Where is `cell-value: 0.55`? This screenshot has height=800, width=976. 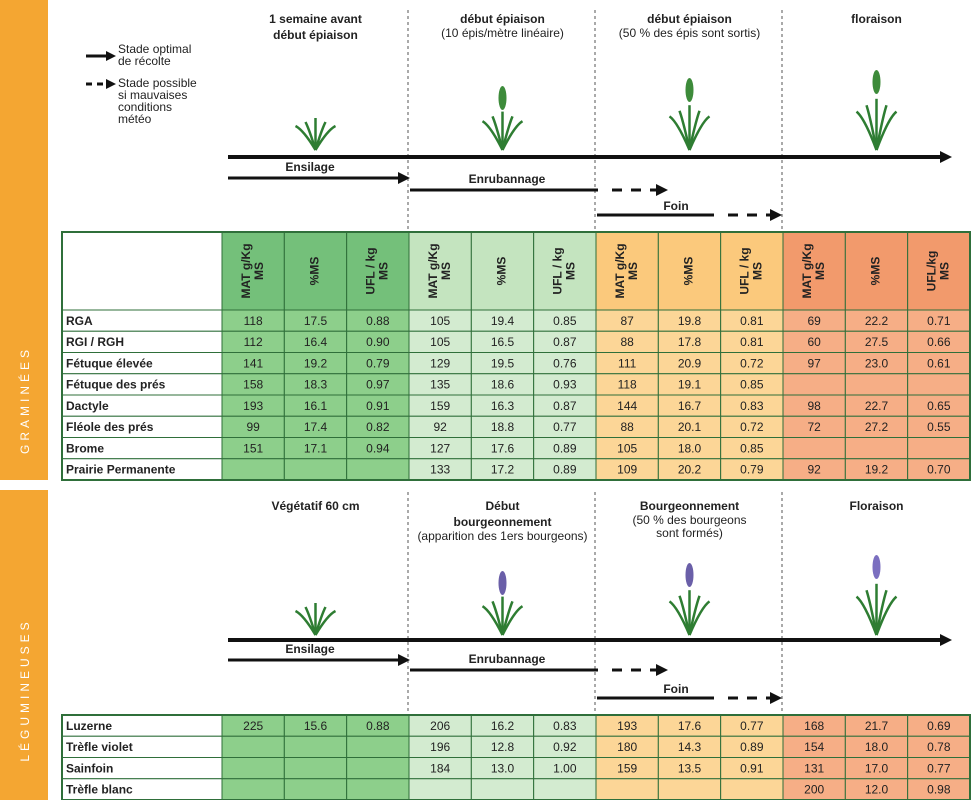 cell-value: 0.55 is located at coordinates (939, 427).